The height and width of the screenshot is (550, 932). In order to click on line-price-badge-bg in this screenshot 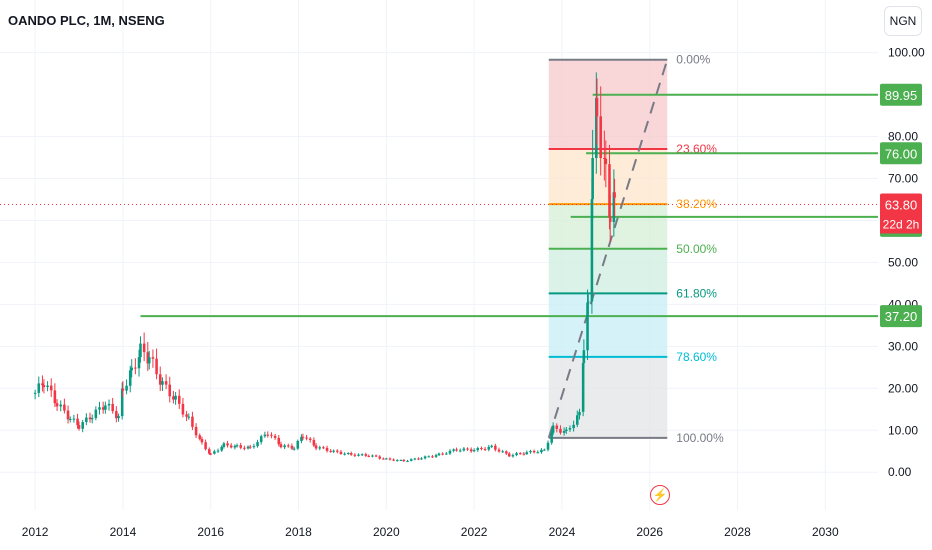, I will do `click(901, 94)`.